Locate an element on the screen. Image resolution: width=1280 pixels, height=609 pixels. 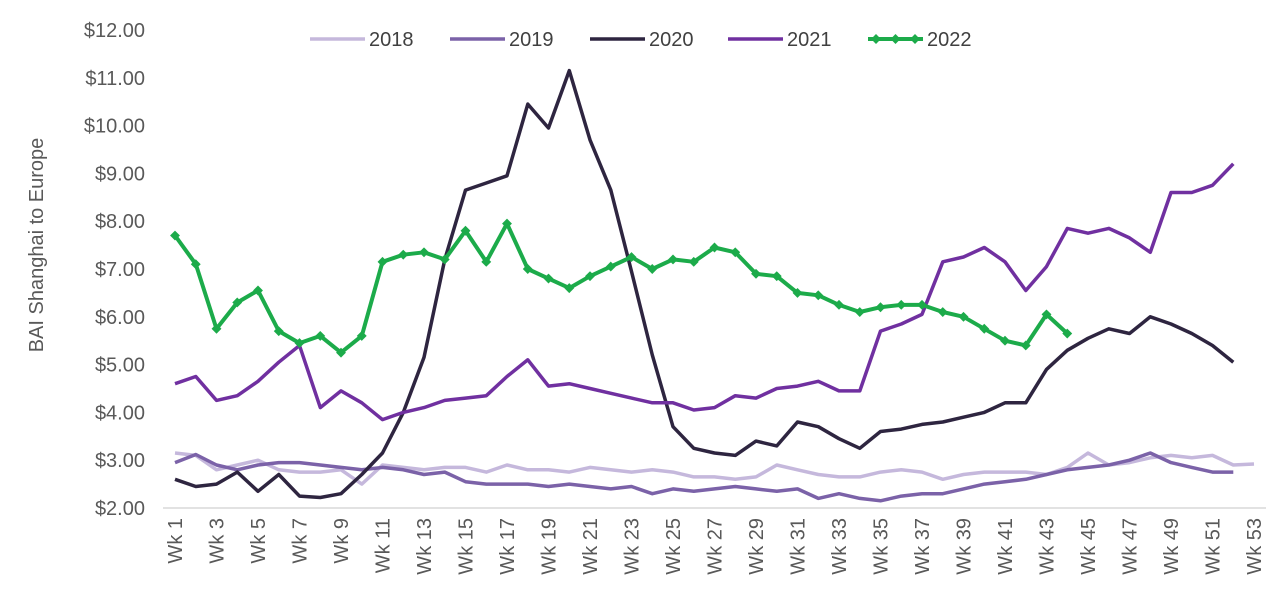
y-tick-label: $4.00 is located at coordinates (120, 413).